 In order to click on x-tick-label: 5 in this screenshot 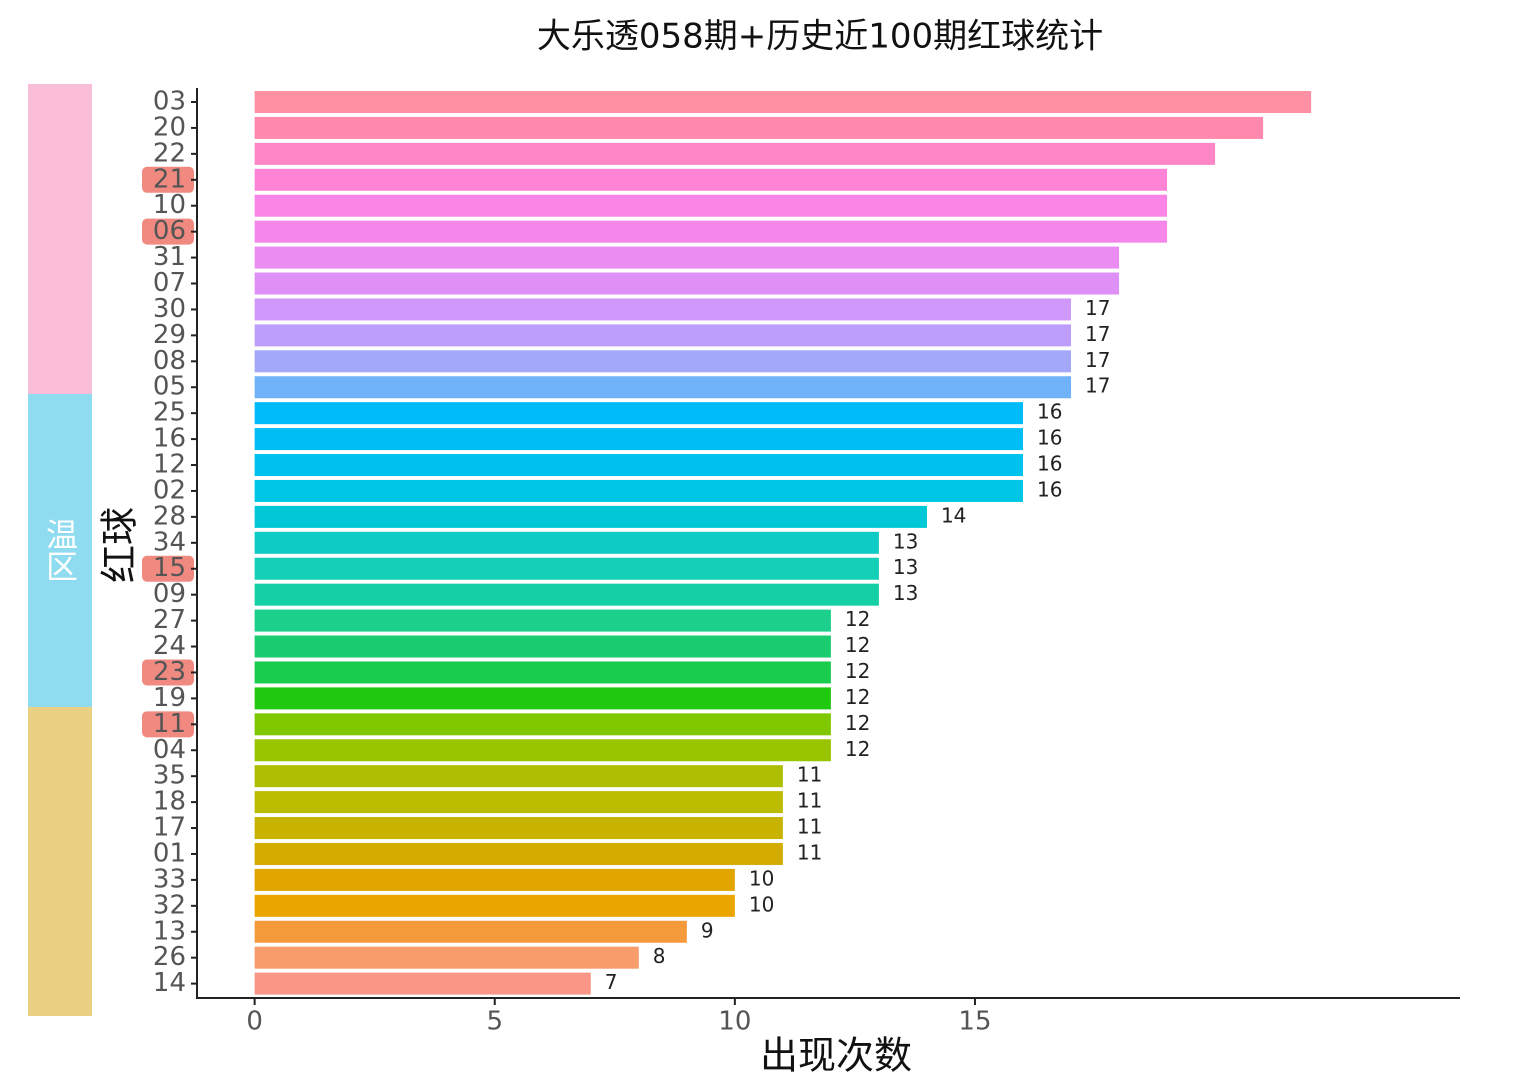, I will do `click(494, 1022)`.